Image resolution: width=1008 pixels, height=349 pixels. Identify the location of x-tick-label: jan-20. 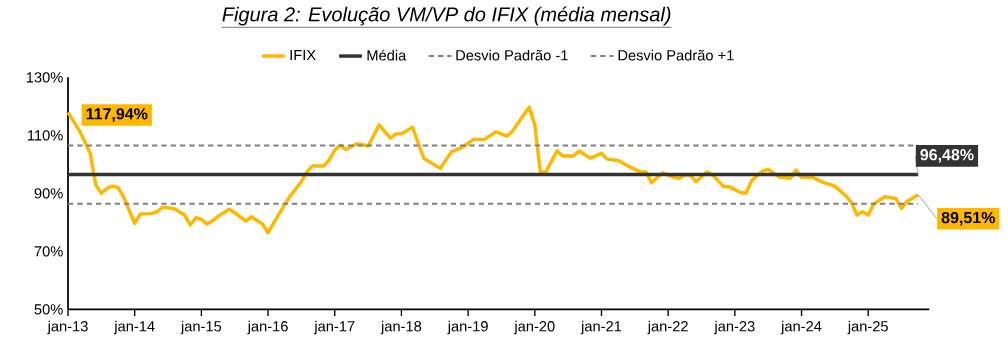
(534, 327).